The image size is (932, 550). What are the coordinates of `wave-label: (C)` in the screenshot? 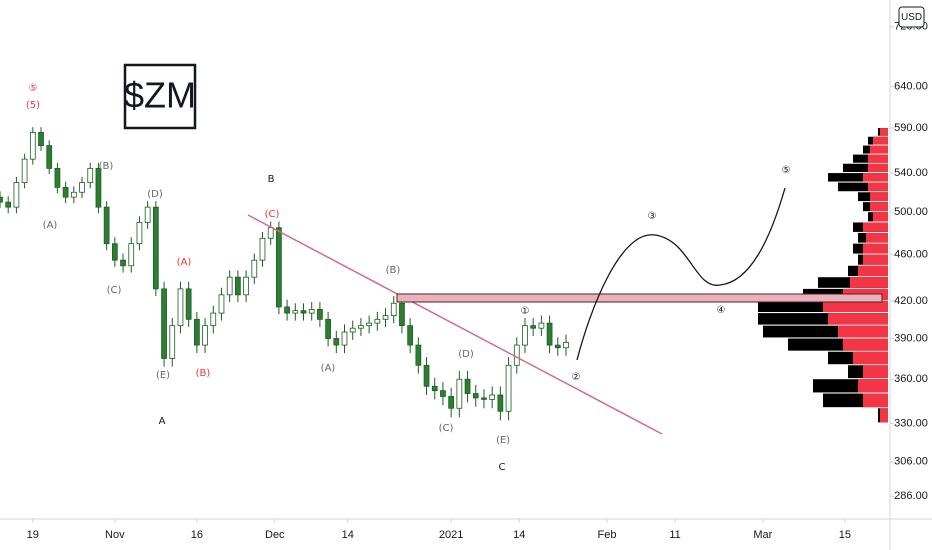 It's located at (272, 214).